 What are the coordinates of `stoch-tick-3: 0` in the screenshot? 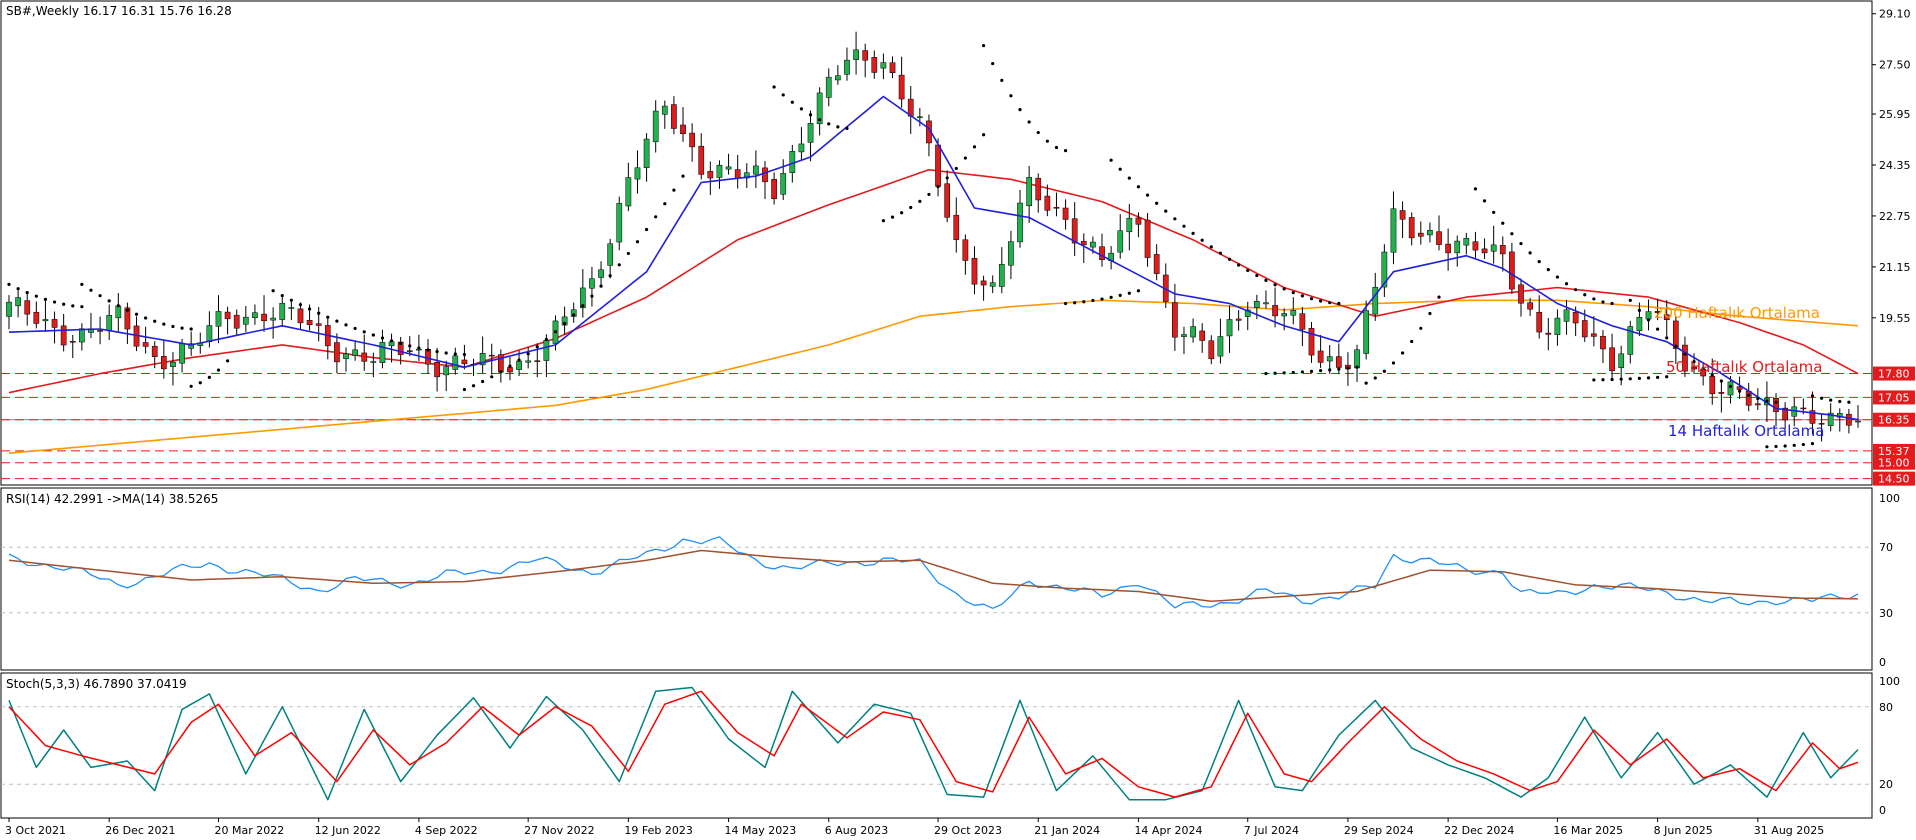 It's located at (1882, 810).